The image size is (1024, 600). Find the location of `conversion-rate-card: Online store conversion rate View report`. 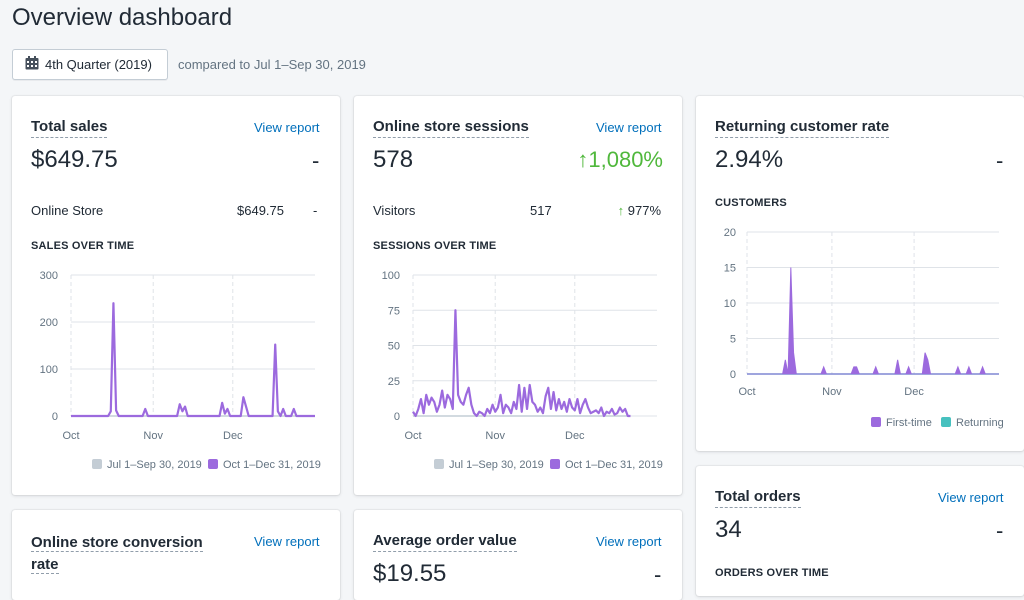

conversion-rate-card: Online store conversion rate View report is located at coordinates (176, 555).